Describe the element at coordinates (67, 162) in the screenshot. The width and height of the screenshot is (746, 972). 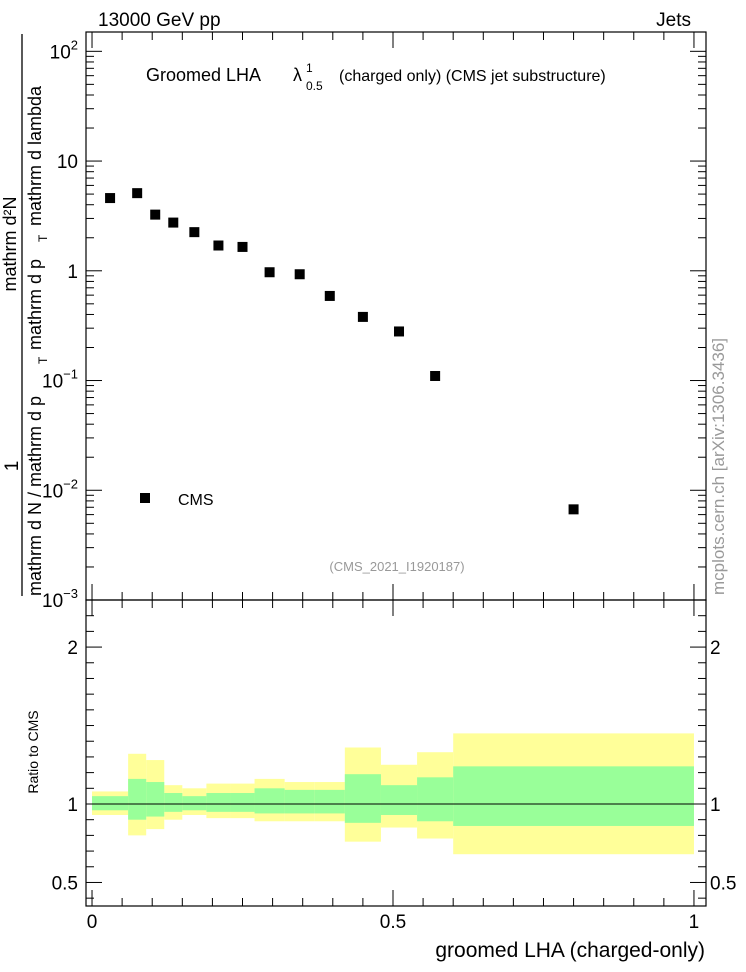
I see `main-y-tick-label: 10` at that location.